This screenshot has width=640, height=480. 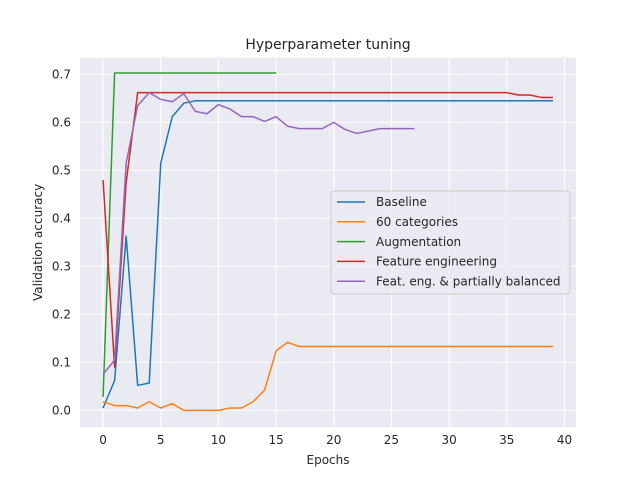 What do you see at coordinates (418, 242) in the screenshot?
I see `legend-label-augmentation: Augmentation` at bounding box center [418, 242].